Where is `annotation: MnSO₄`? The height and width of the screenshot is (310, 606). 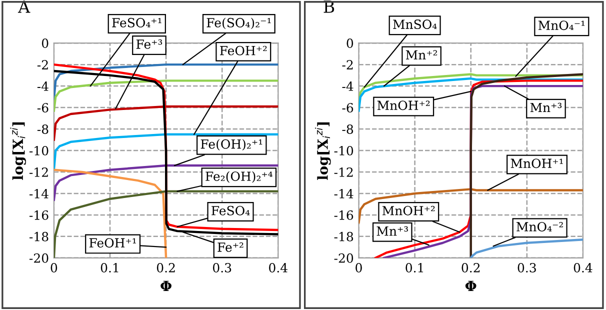 annotation: MnSO₄ is located at coordinates (415, 24).